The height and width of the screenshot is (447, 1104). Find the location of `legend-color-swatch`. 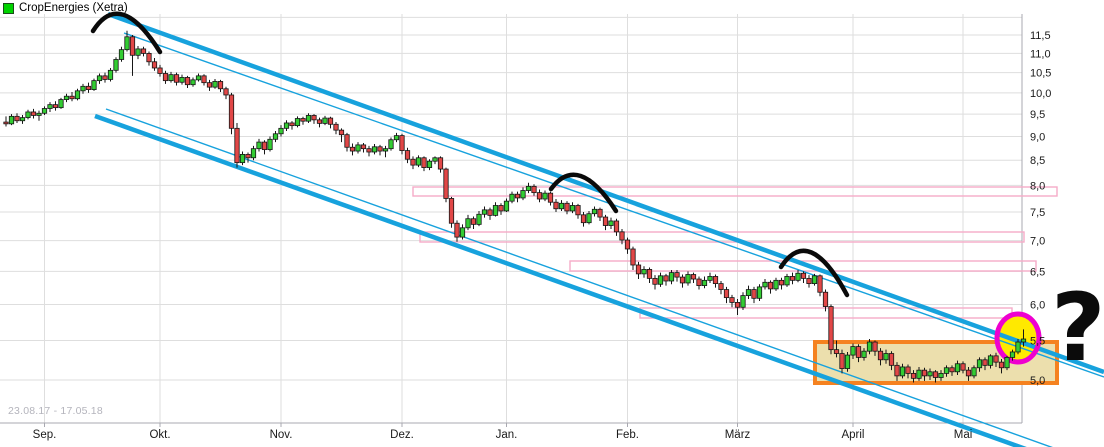

legend-color-swatch is located at coordinates (8, 8).